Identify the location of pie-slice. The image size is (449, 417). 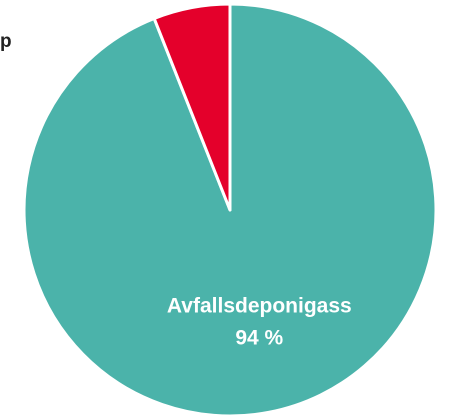
(192, 107).